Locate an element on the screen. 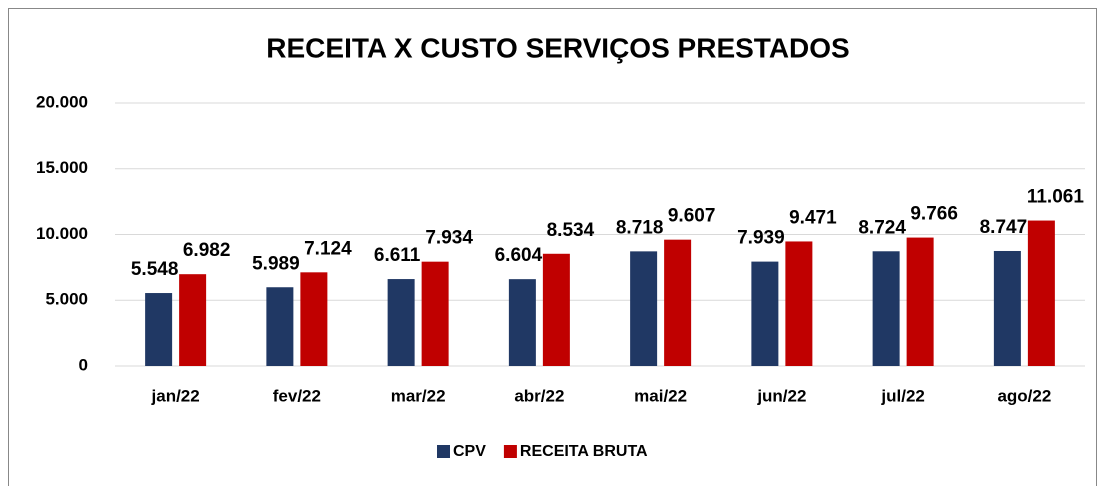  x-tick-label: ago/22 is located at coordinates (1024, 395).